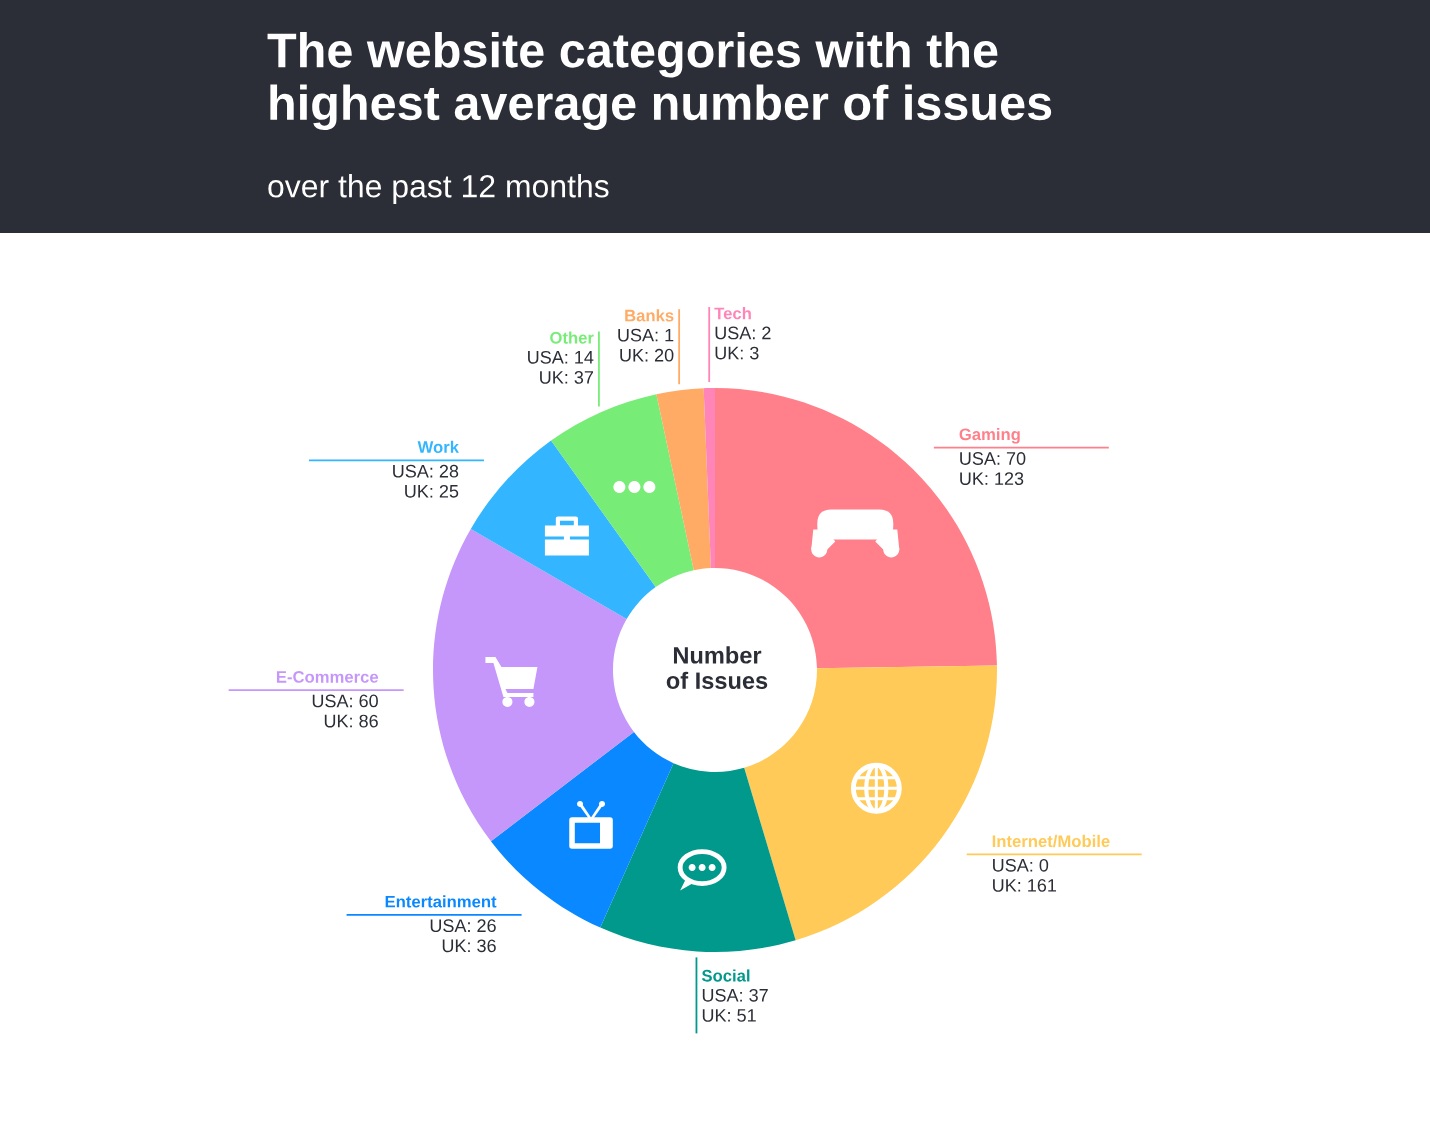 This screenshot has width=1430, height=1125. What do you see at coordinates (743, 343) in the screenshot?
I see `data-label: USA: 2 UK: 3` at bounding box center [743, 343].